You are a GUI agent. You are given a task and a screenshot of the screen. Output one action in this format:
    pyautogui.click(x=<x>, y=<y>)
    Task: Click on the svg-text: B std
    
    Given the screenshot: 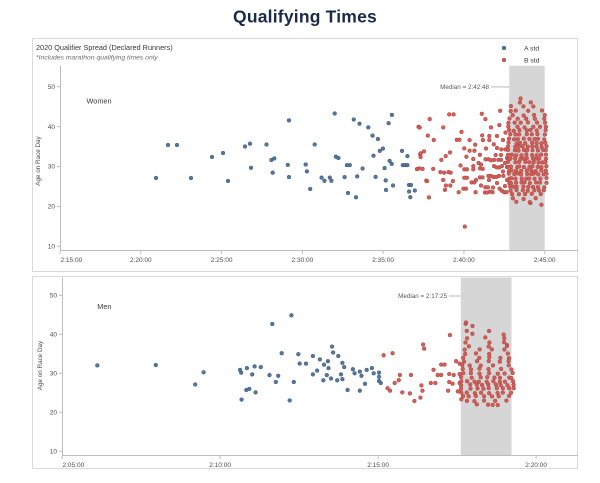 What is the action you would take?
    pyautogui.click(x=532, y=61)
    